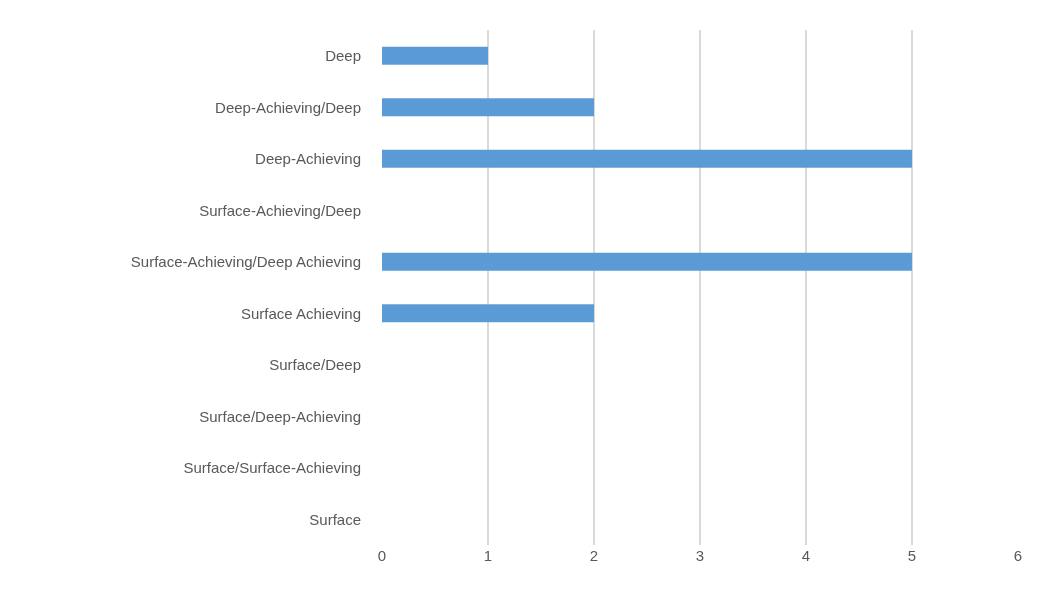 This screenshot has width=1043, height=613. Describe the element at coordinates (488, 555) in the screenshot. I see `x-tick-label: 1` at that location.